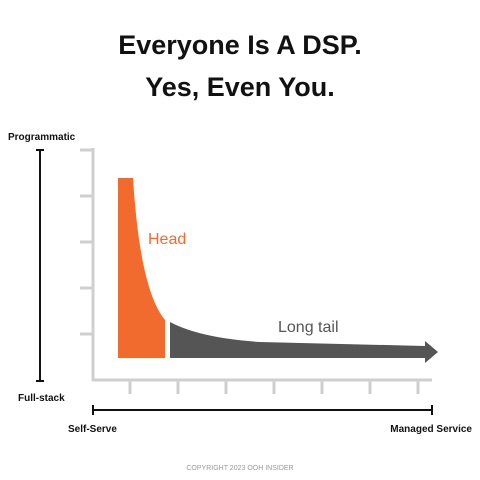  Describe the element at coordinates (240, 45) in the screenshot. I see `title-line: Everyone Is A DSP.` at that location.